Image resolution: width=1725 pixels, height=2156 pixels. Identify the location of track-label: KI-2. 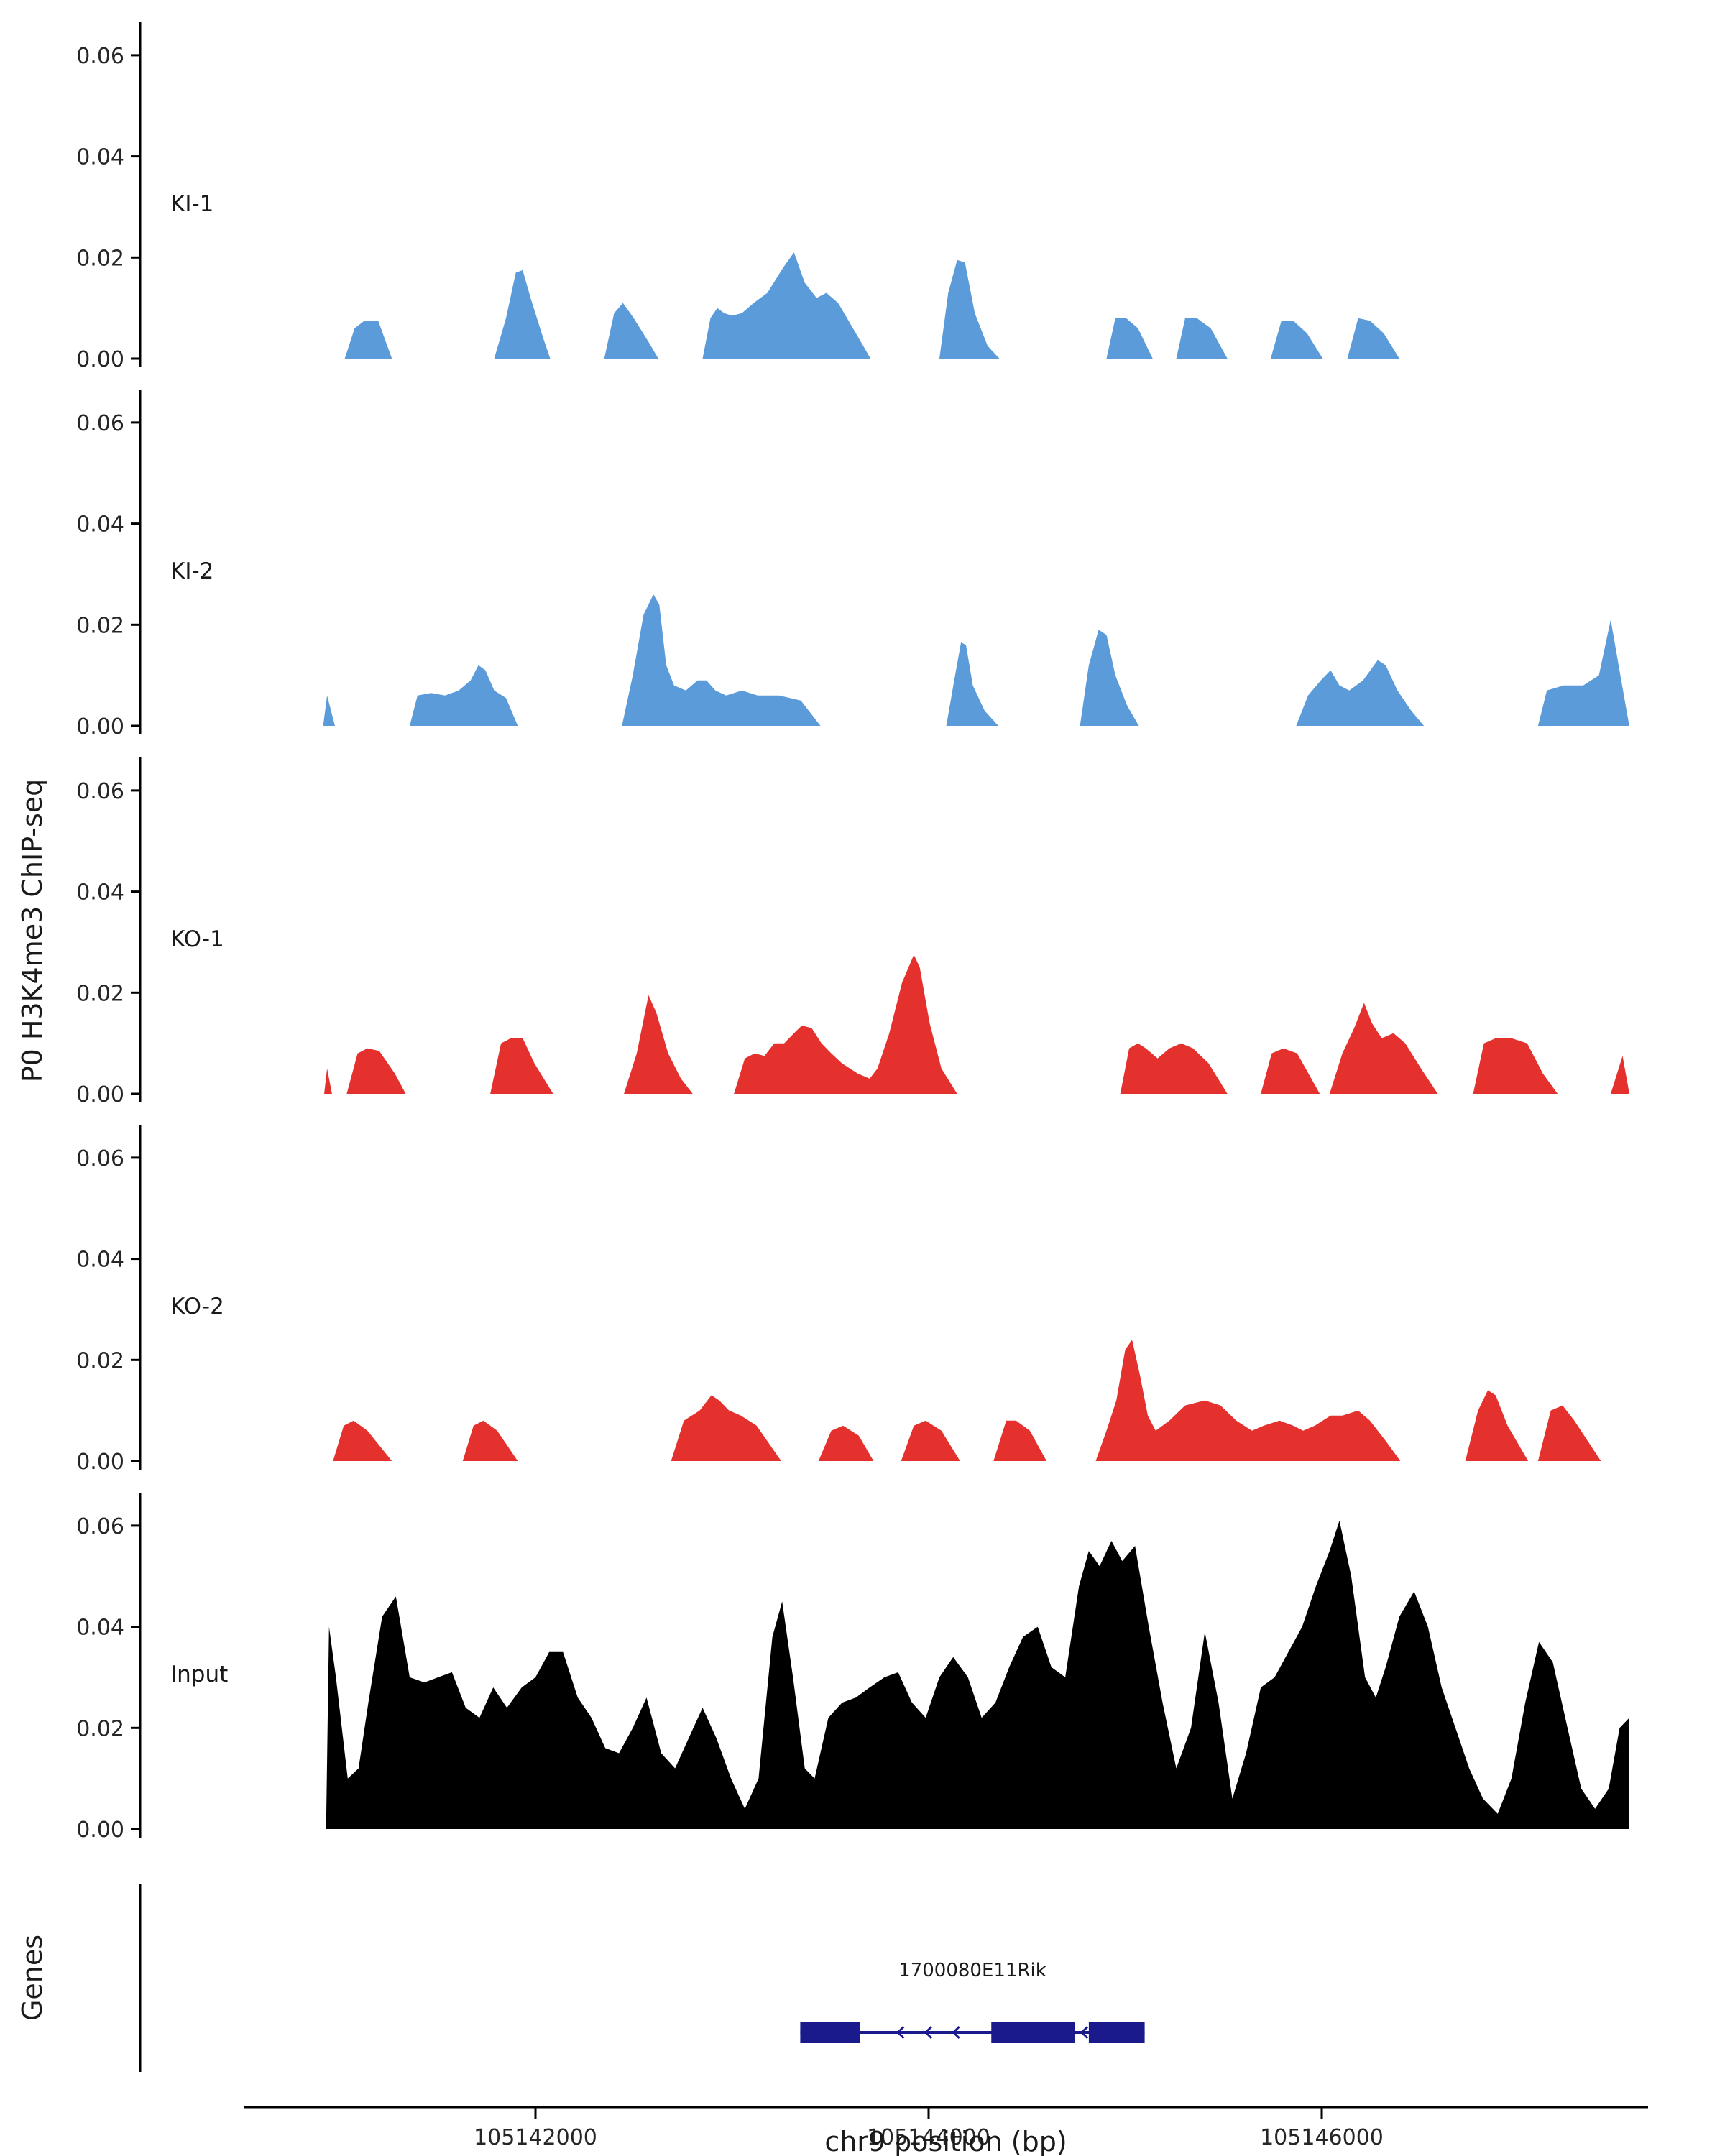
(191, 571).